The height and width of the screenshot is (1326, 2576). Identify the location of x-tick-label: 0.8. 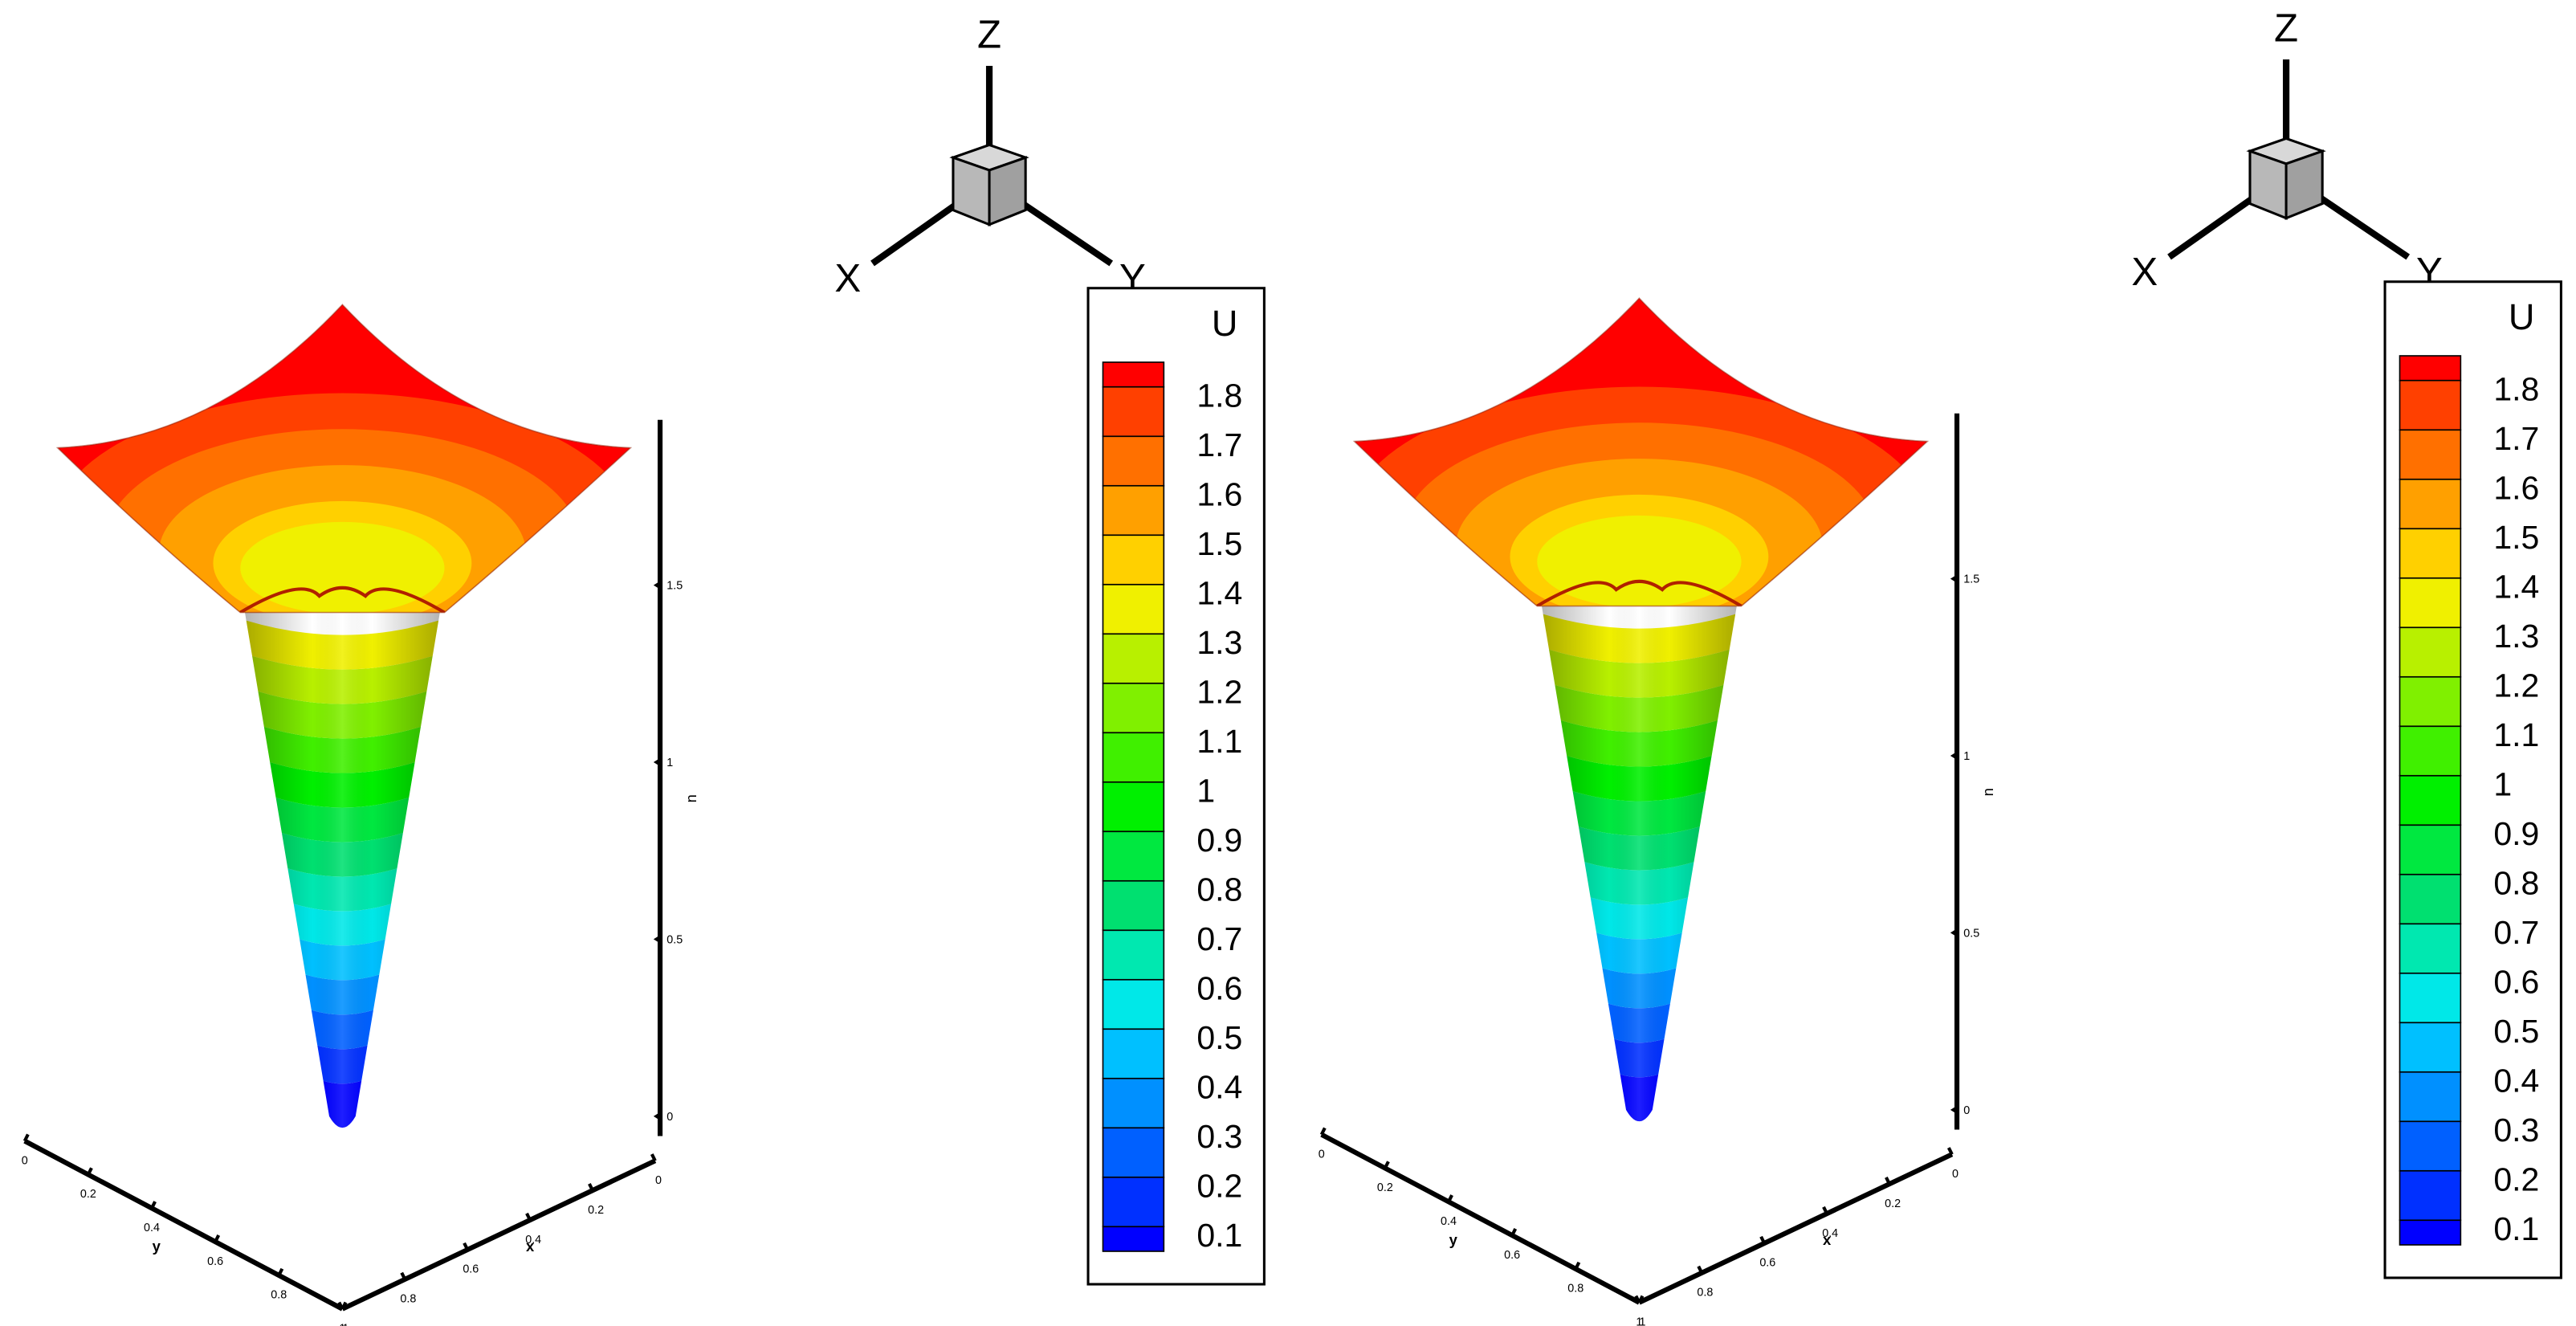
(1705, 1293).